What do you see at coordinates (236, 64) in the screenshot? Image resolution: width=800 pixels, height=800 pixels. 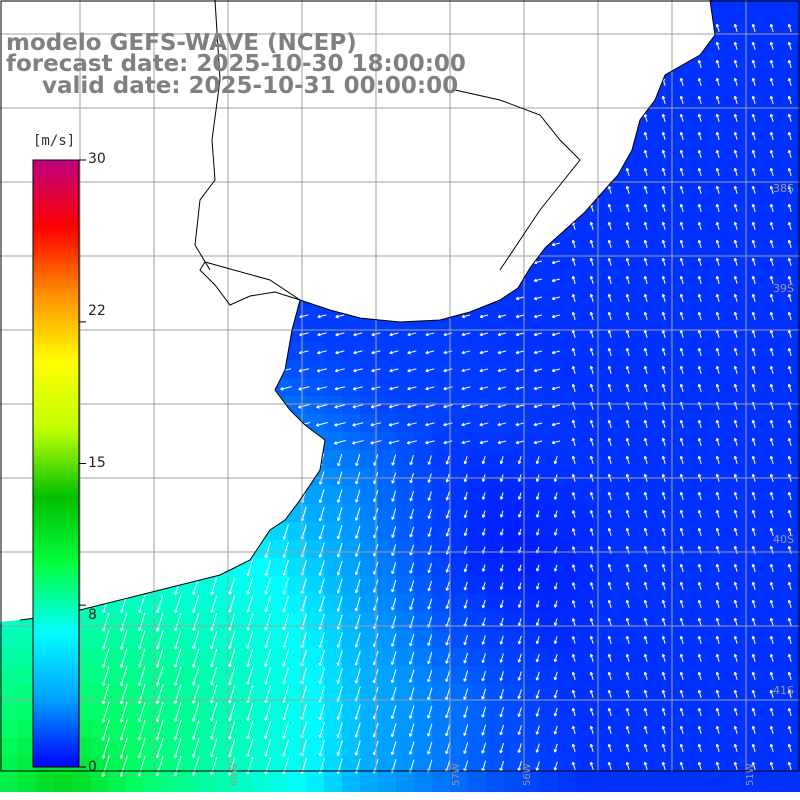 I see `forecast-date: forecast date: 2025-10-30 18:00:00` at bounding box center [236, 64].